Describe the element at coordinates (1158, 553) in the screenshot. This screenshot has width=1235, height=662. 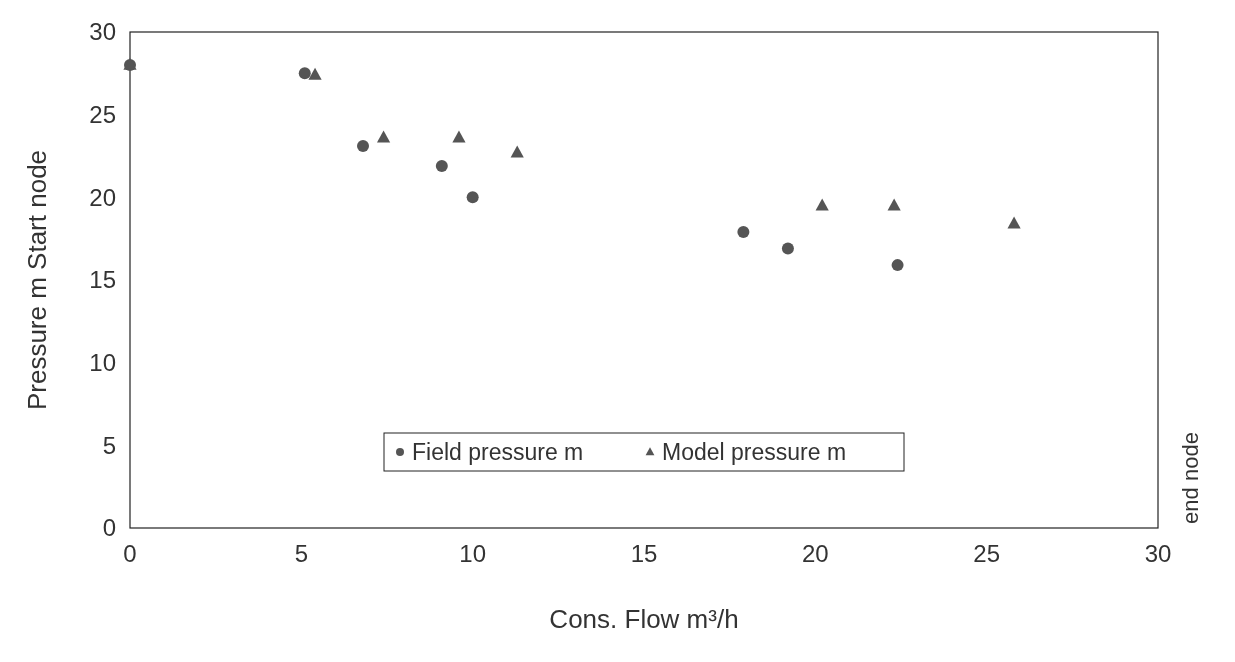
I see `x-tick-label: 30` at that location.